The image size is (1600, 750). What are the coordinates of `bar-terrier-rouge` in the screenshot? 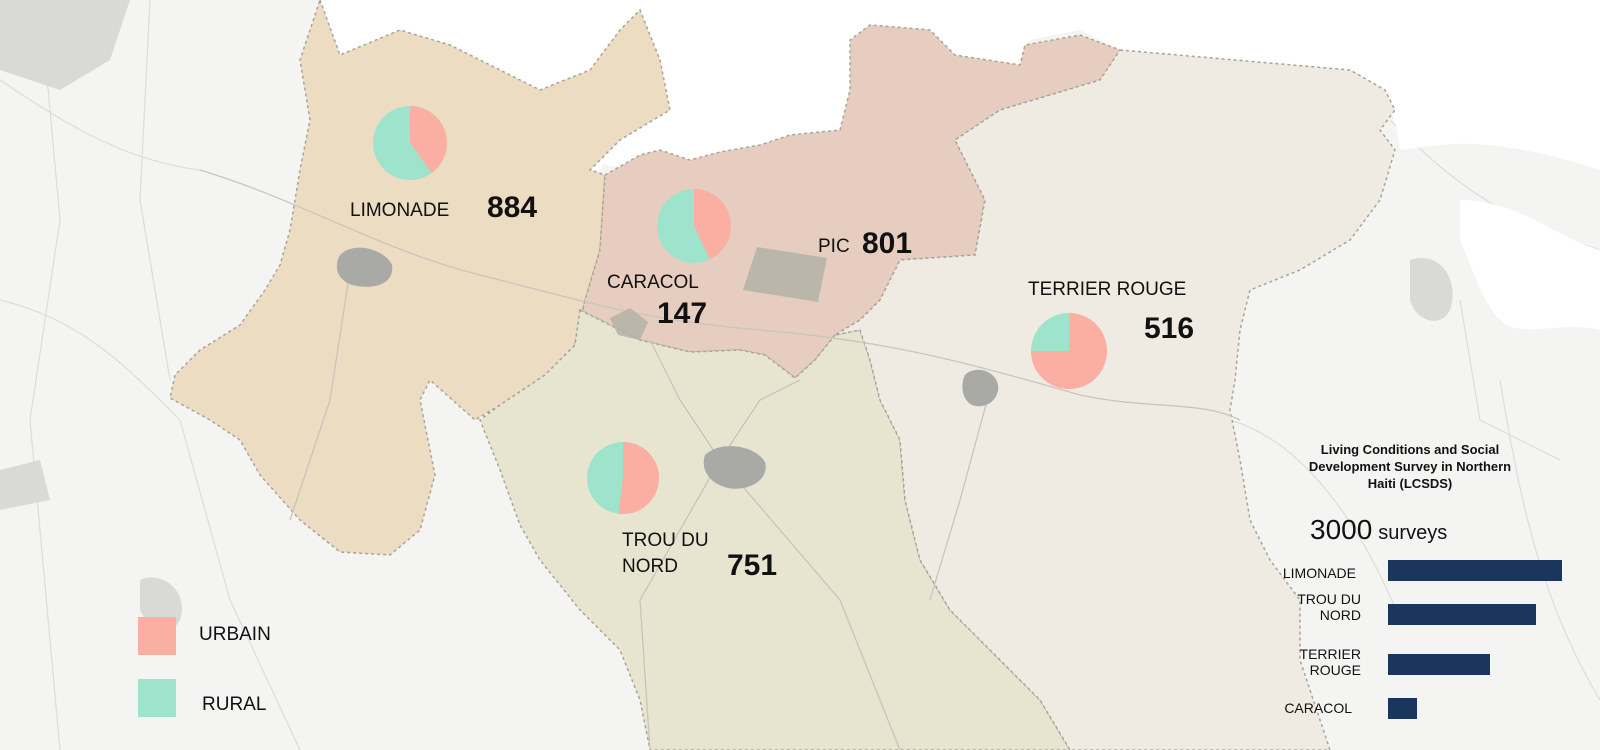 It's located at (1439, 664).